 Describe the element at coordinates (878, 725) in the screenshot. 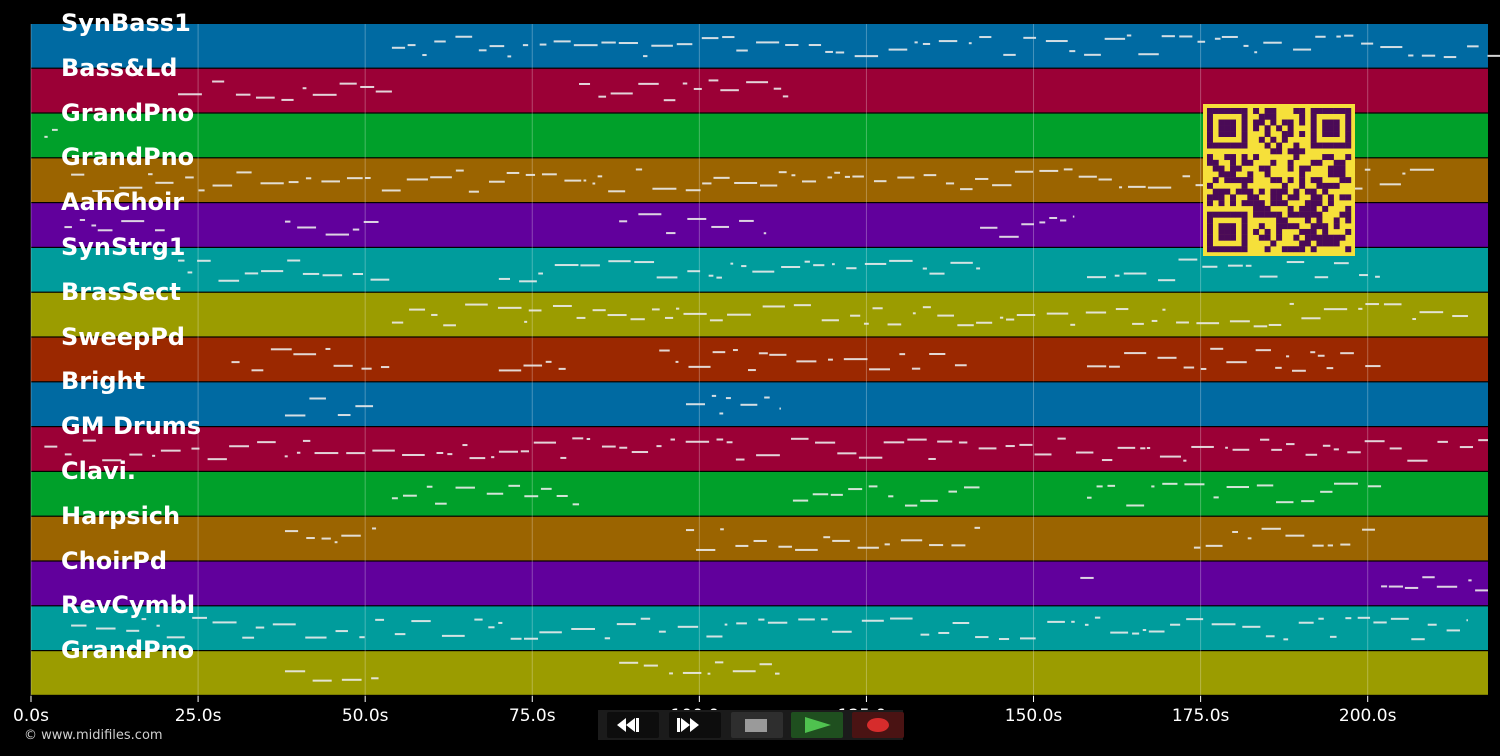

I see `record-button` at that location.